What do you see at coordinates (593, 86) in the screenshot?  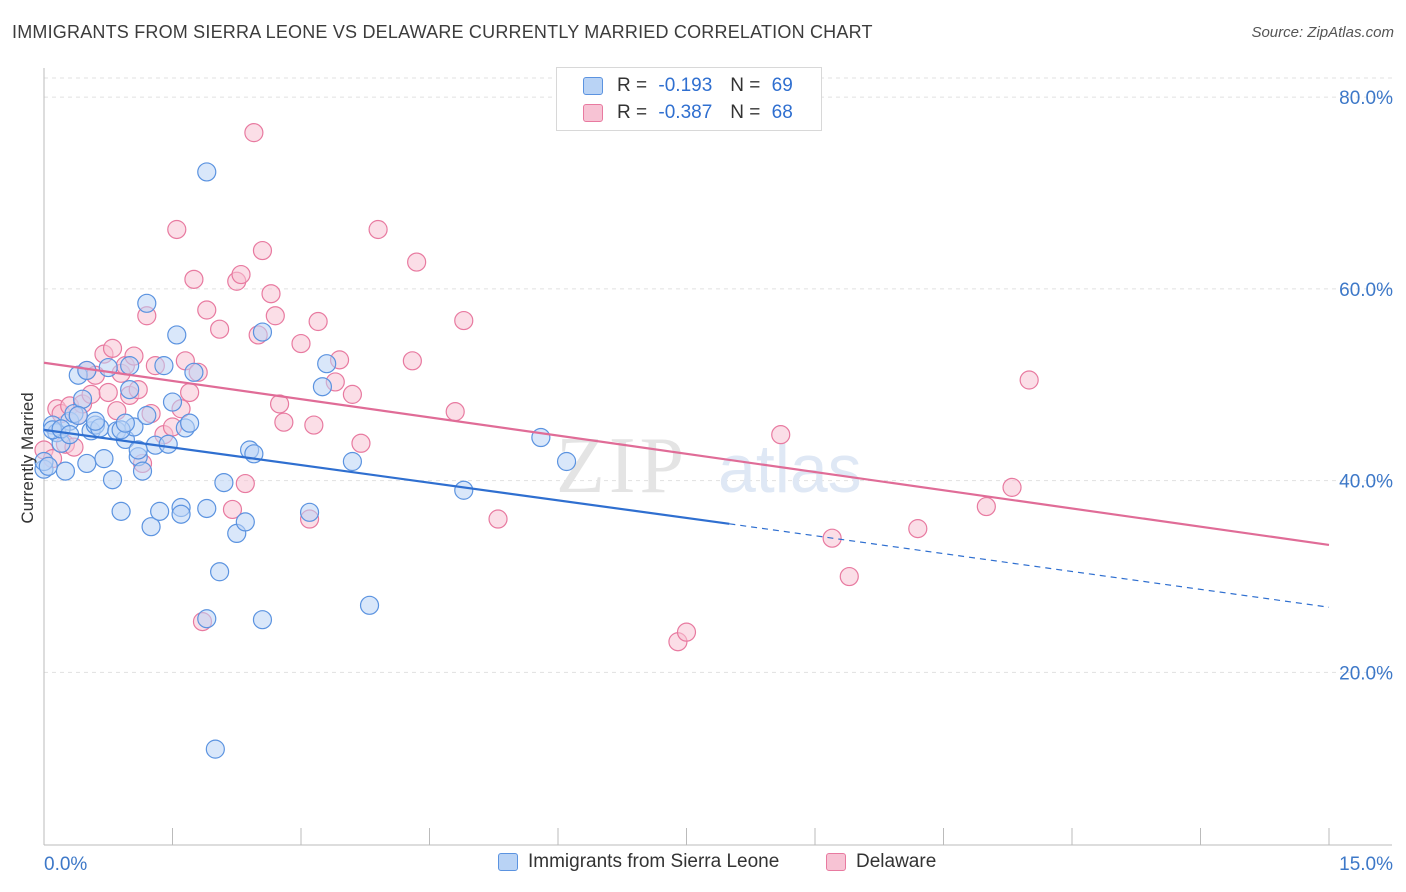 I see `legend-swatch-blue` at bounding box center [593, 86].